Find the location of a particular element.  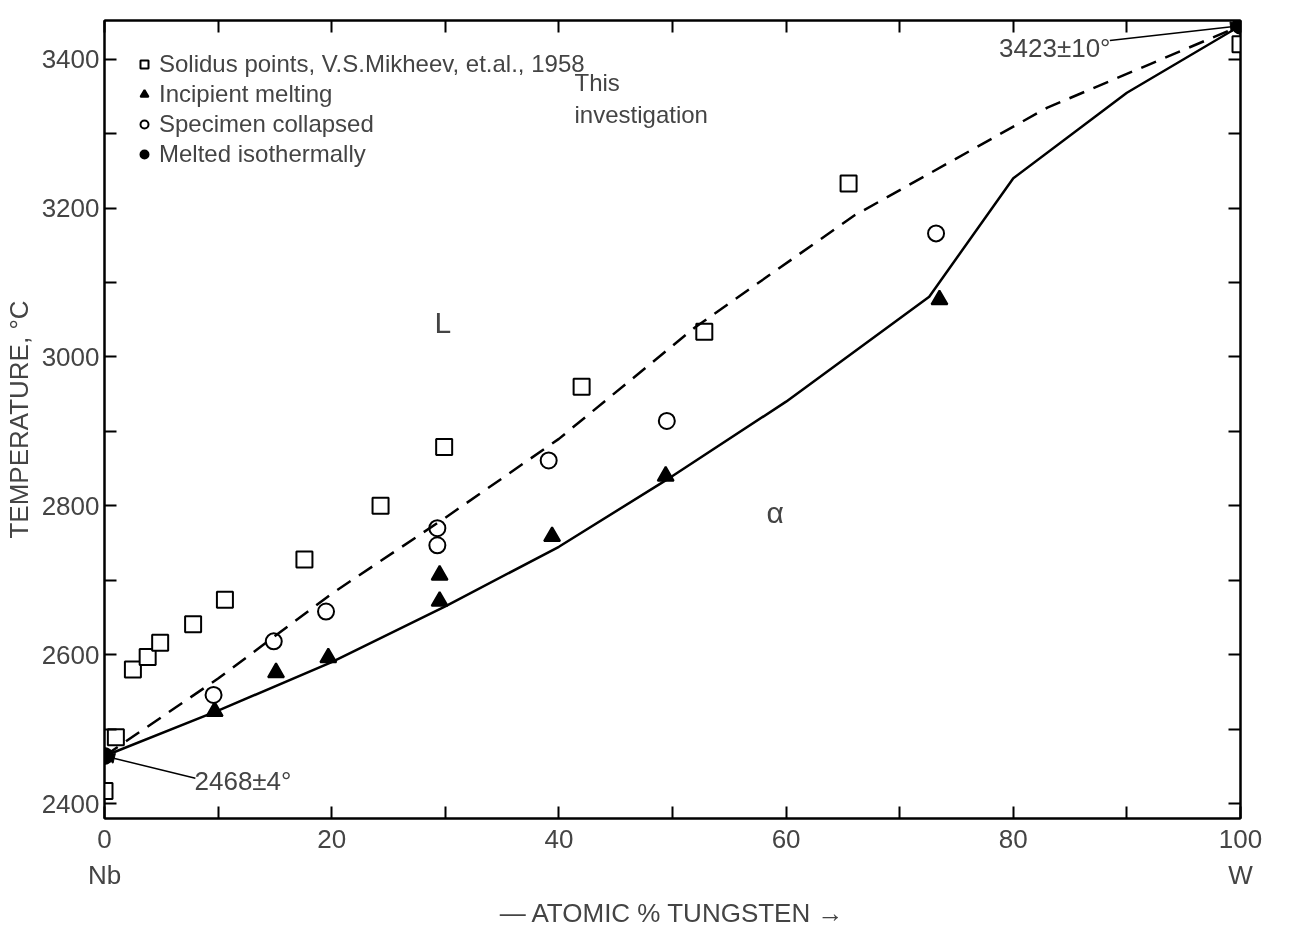

y-tick-label: 3000 is located at coordinates (70, 356).